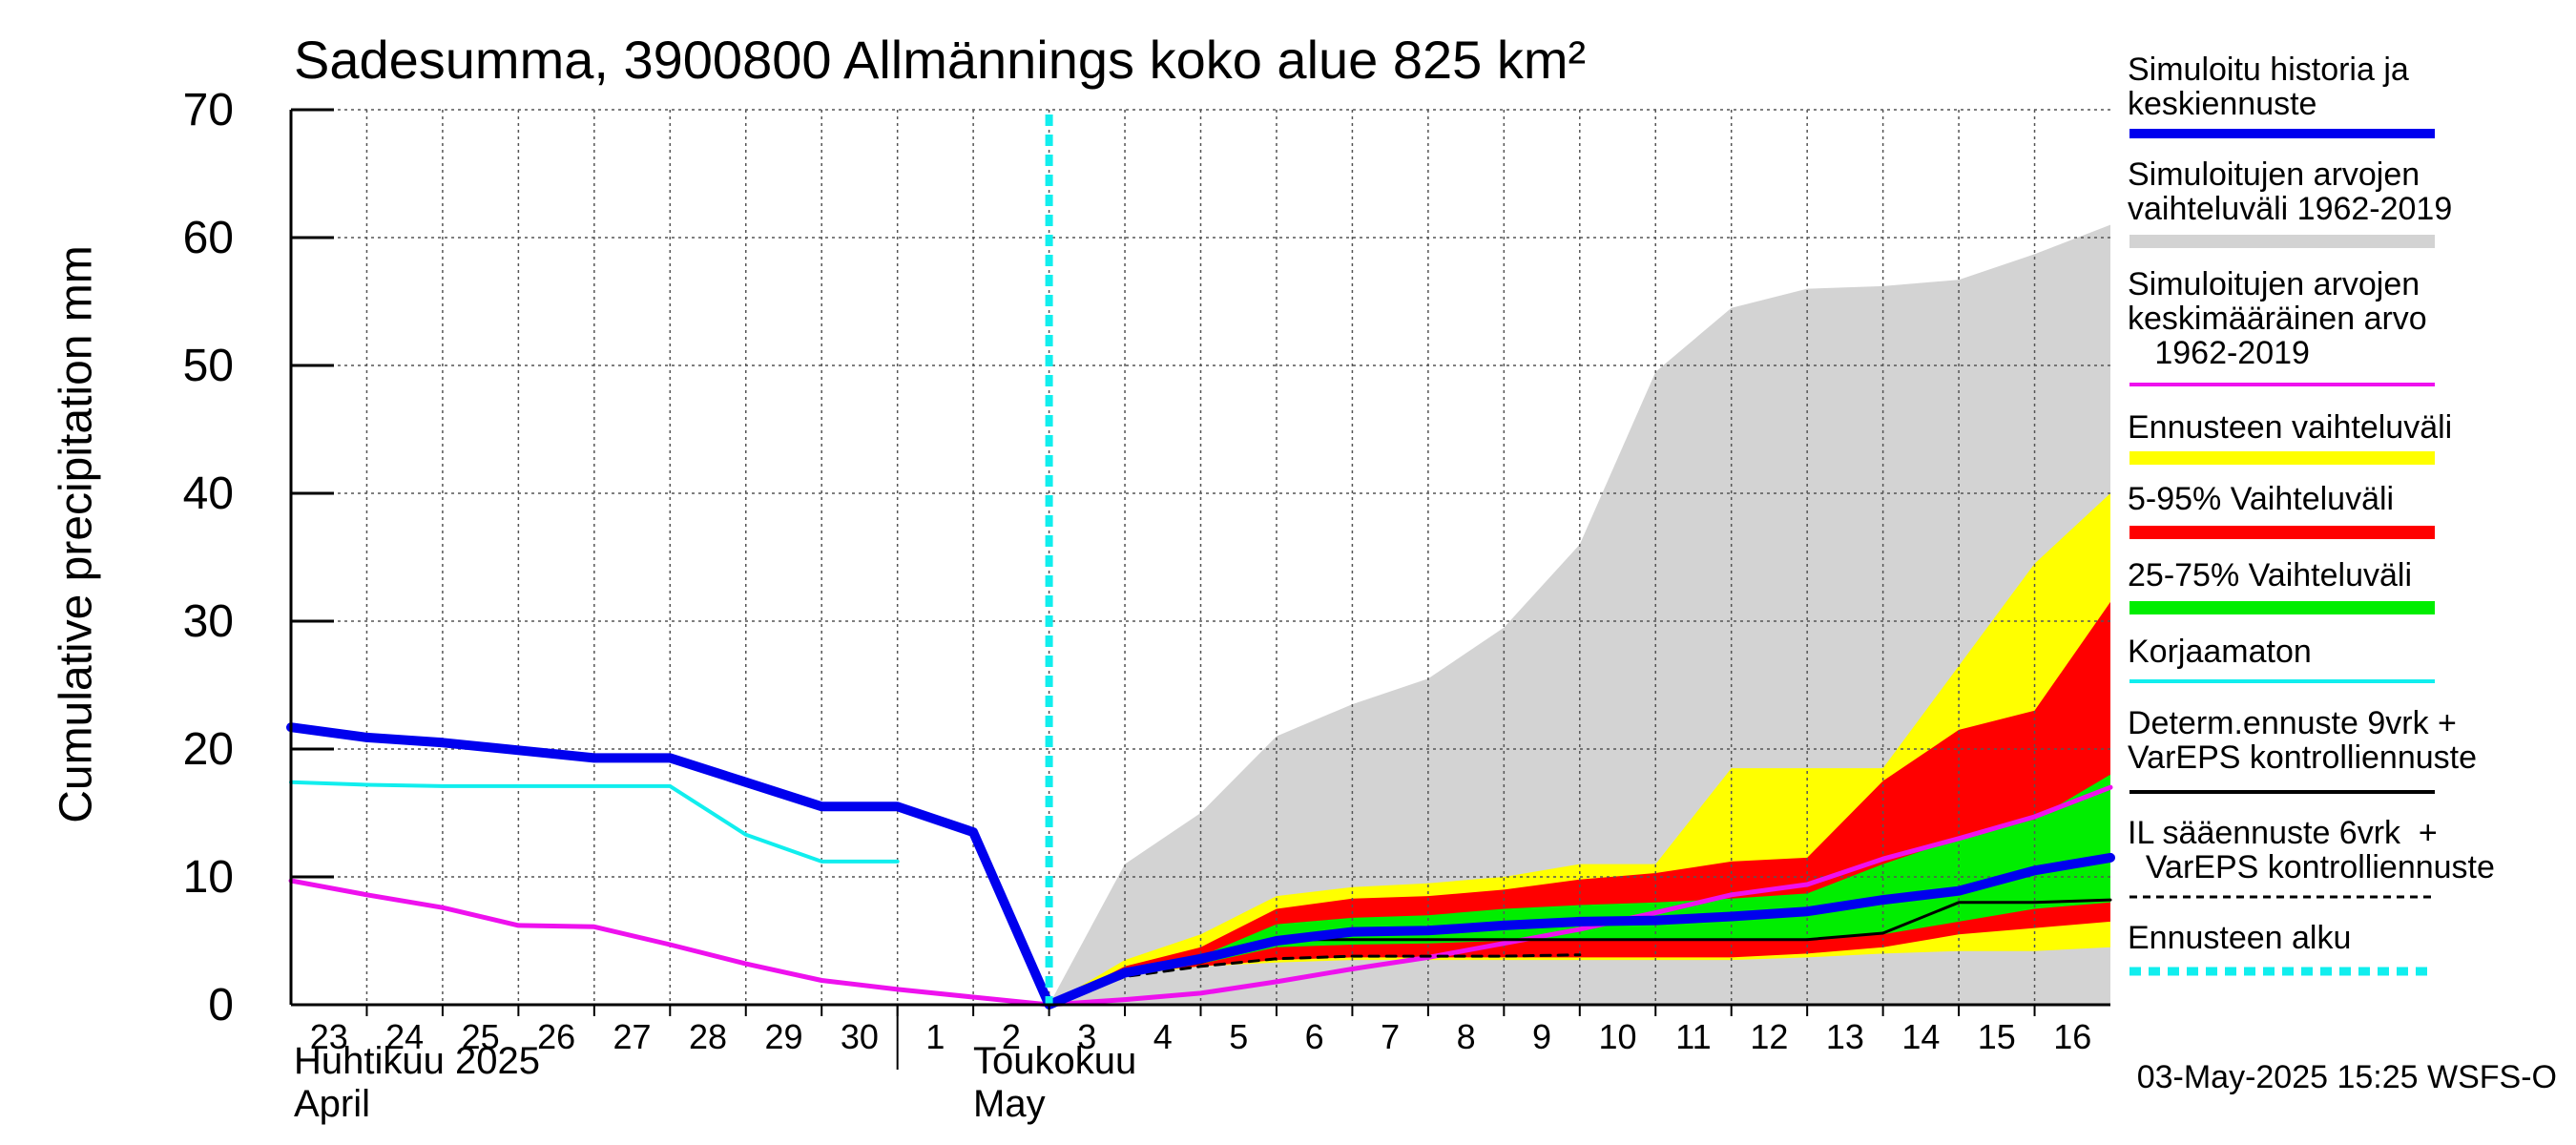 Image resolution: width=2576 pixels, height=1145 pixels. What do you see at coordinates (2282, 553) in the screenshot?
I see `legend-swatch-layer` at bounding box center [2282, 553].